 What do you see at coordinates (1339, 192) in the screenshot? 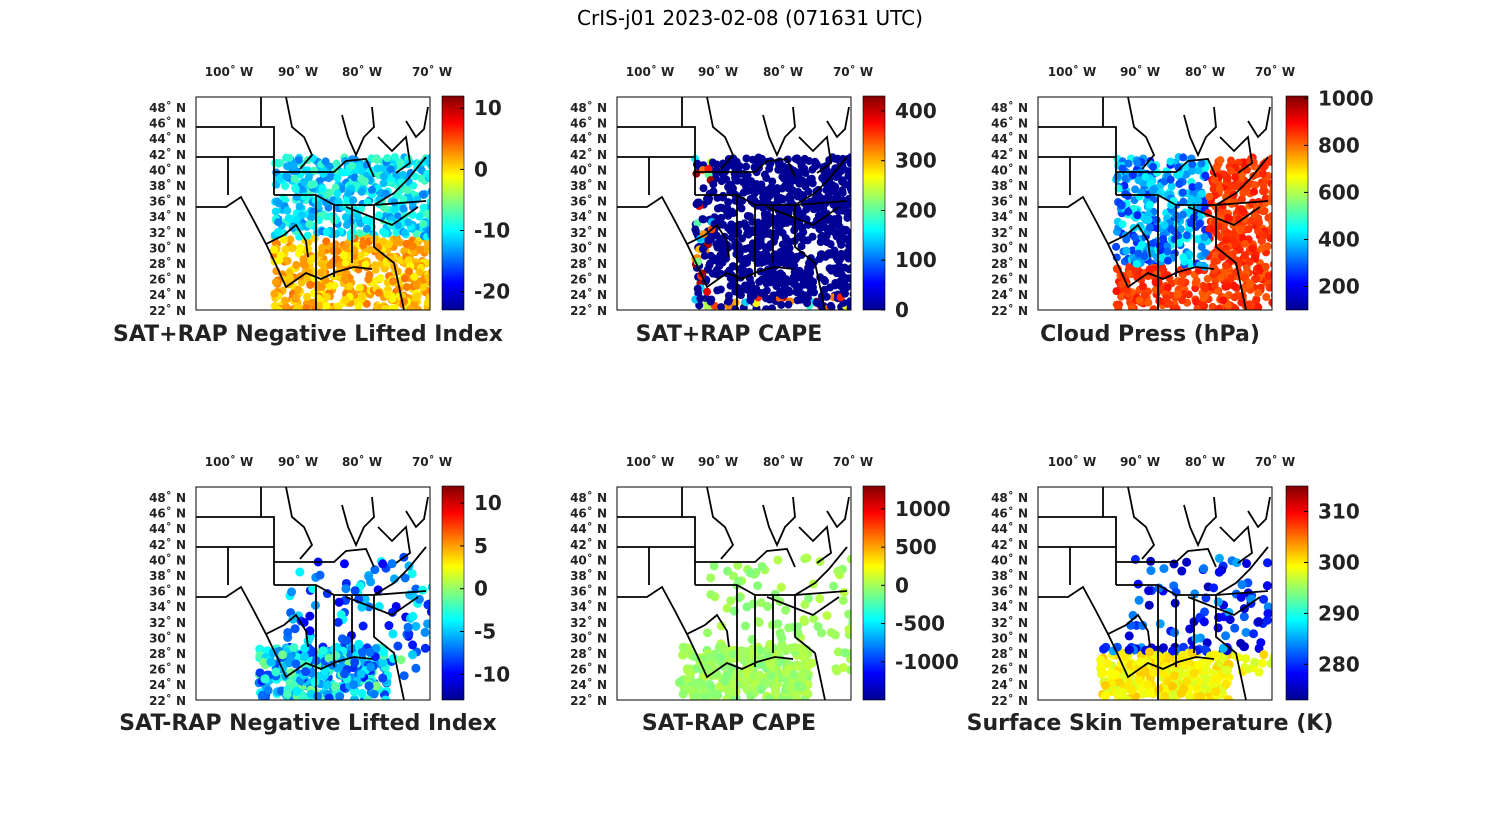
I see `colorbar-tick-label: 600` at bounding box center [1339, 192].